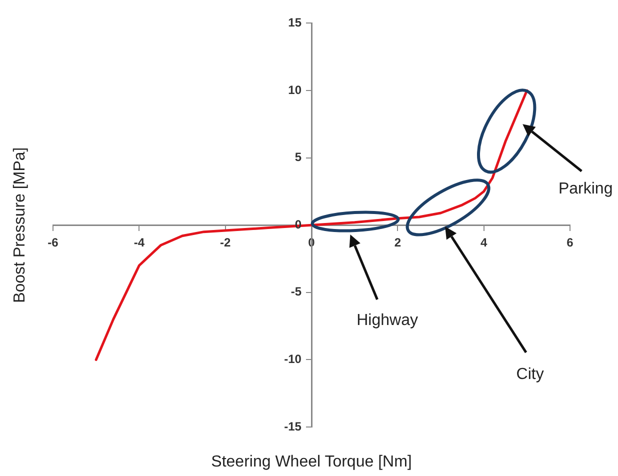  What do you see at coordinates (225, 243) in the screenshot?
I see `x-tick-label: -2` at bounding box center [225, 243].